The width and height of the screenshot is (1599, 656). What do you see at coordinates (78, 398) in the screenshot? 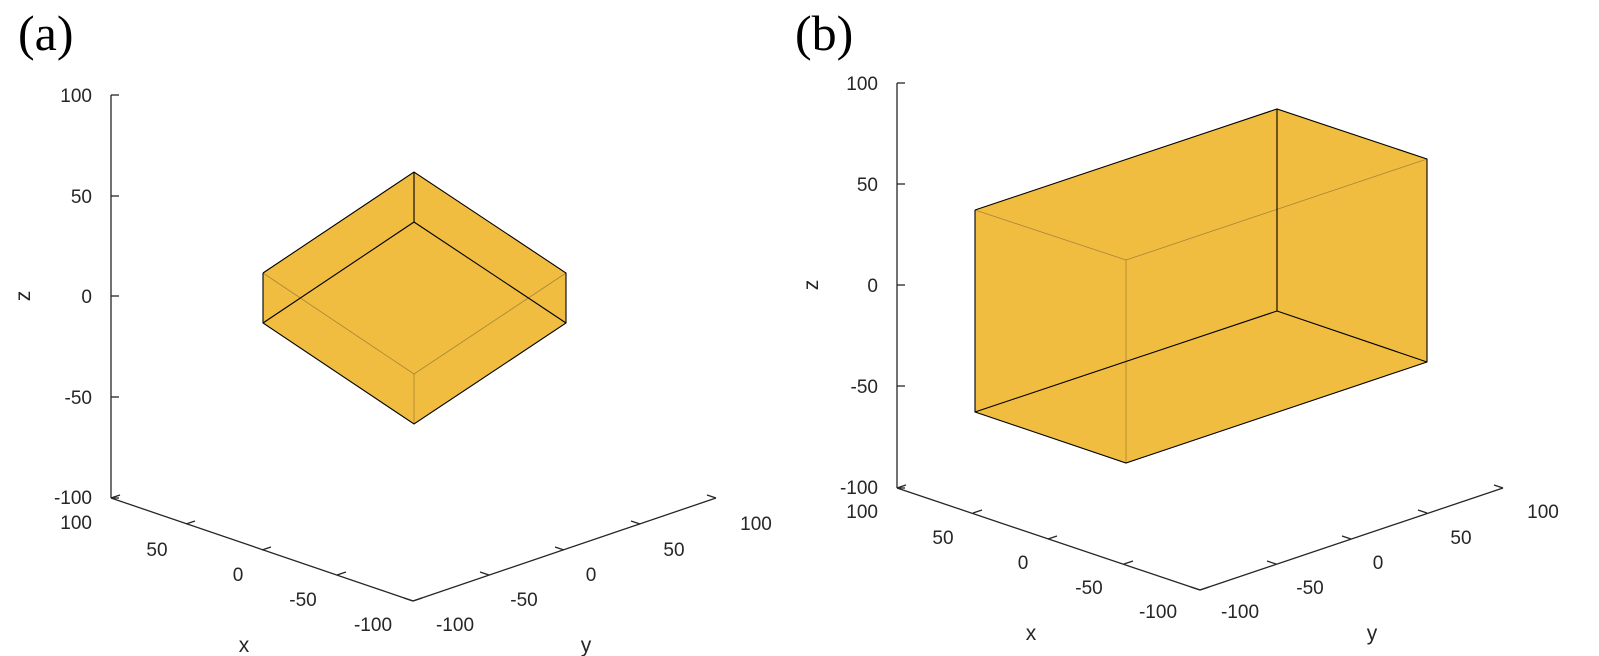
I see `panel-a-z-tick-label: -50` at bounding box center [78, 398].